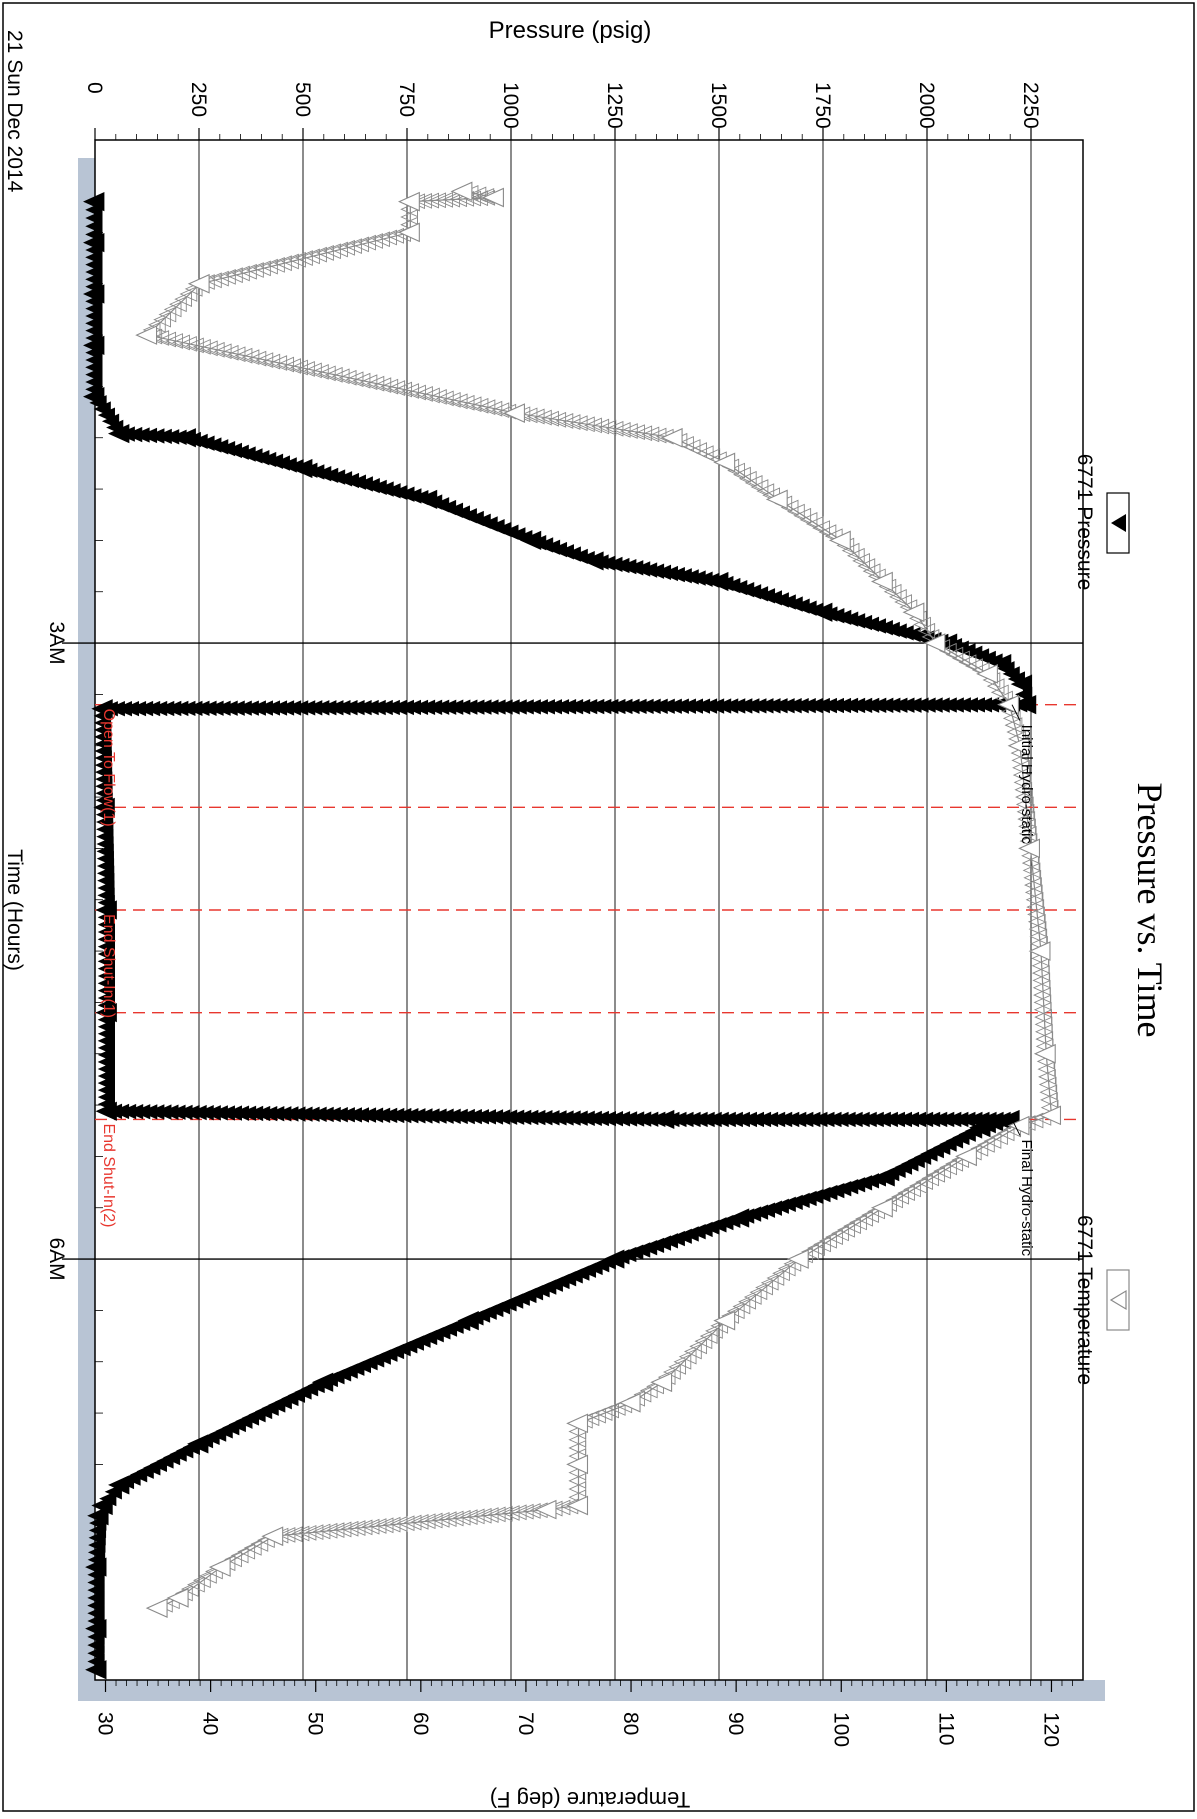 The width and height of the screenshot is (1197, 1819). What do you see at coordinates (822, 105) in the screenshot?
I see `pressure-tick-label: 1750` at bounding box center [822, 105].